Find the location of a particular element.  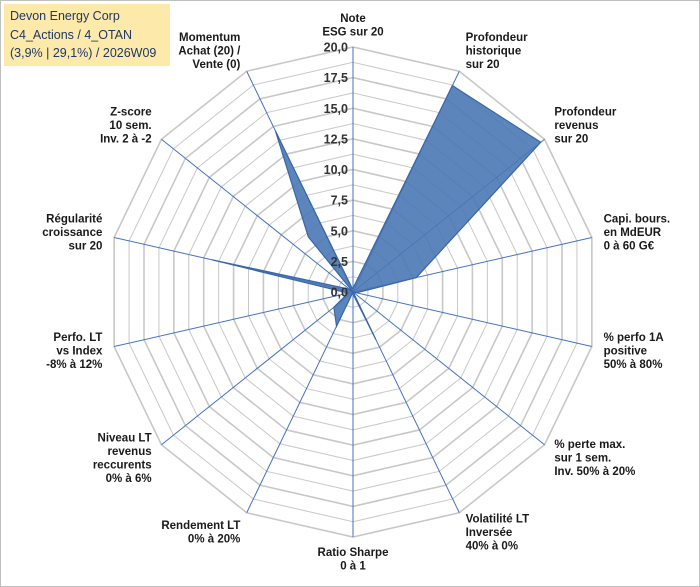

axis-label: Note ESG sur 20 is located at coordinates (352, 26).